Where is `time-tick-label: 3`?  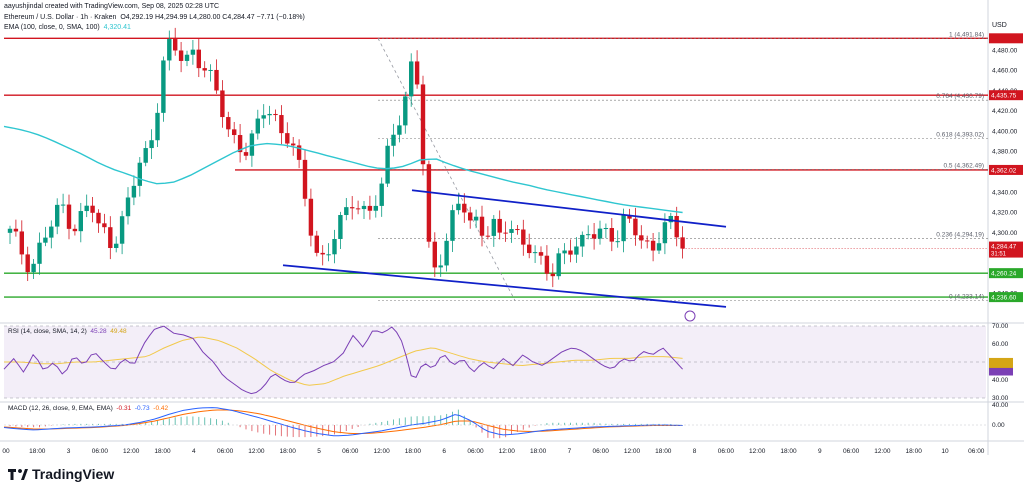
time-tick-label: 3 is located at coordinates (69, 451).